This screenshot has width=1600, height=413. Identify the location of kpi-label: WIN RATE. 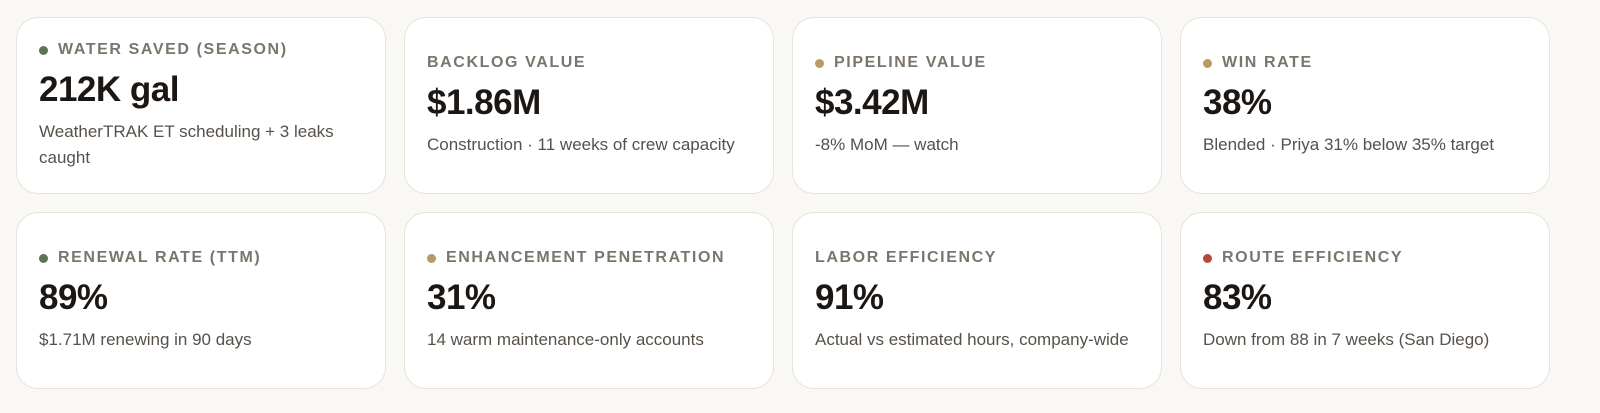
(1267, 62).